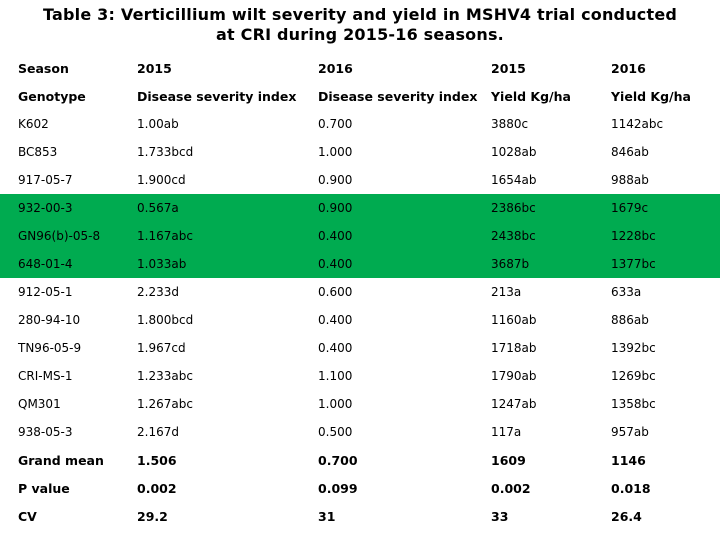  Describe the element at coordinates (68, 264) in the screenshot. I see `genotype-cell: 648-01-4` at that location.